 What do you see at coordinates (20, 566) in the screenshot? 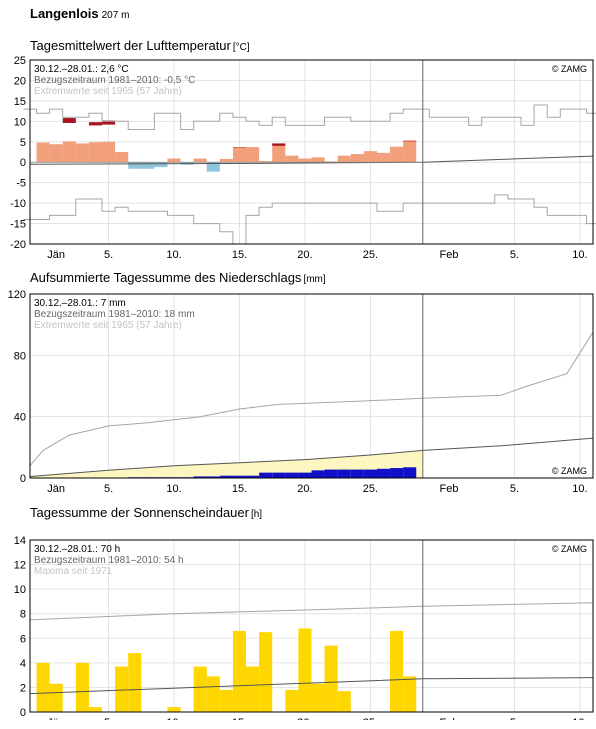
I see `y-tick-label: 12` at bounding box center [20, 566].